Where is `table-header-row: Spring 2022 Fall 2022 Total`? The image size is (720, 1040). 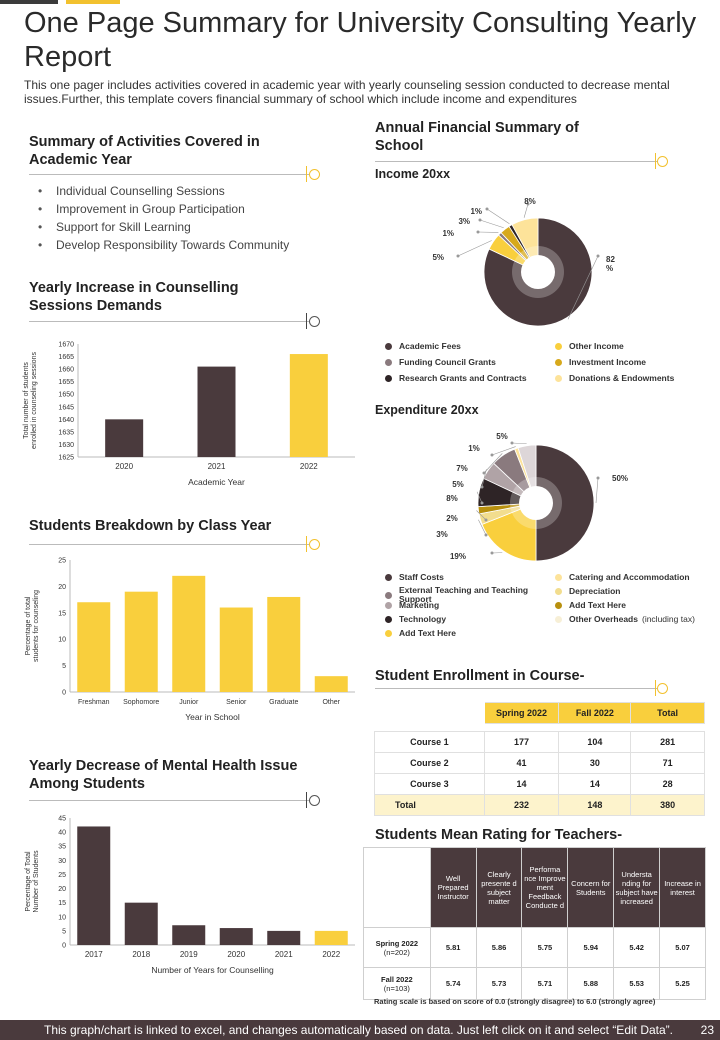
table-header-row: Spring 2022 Fall 2022 Total is located at coordinates (539, 713).